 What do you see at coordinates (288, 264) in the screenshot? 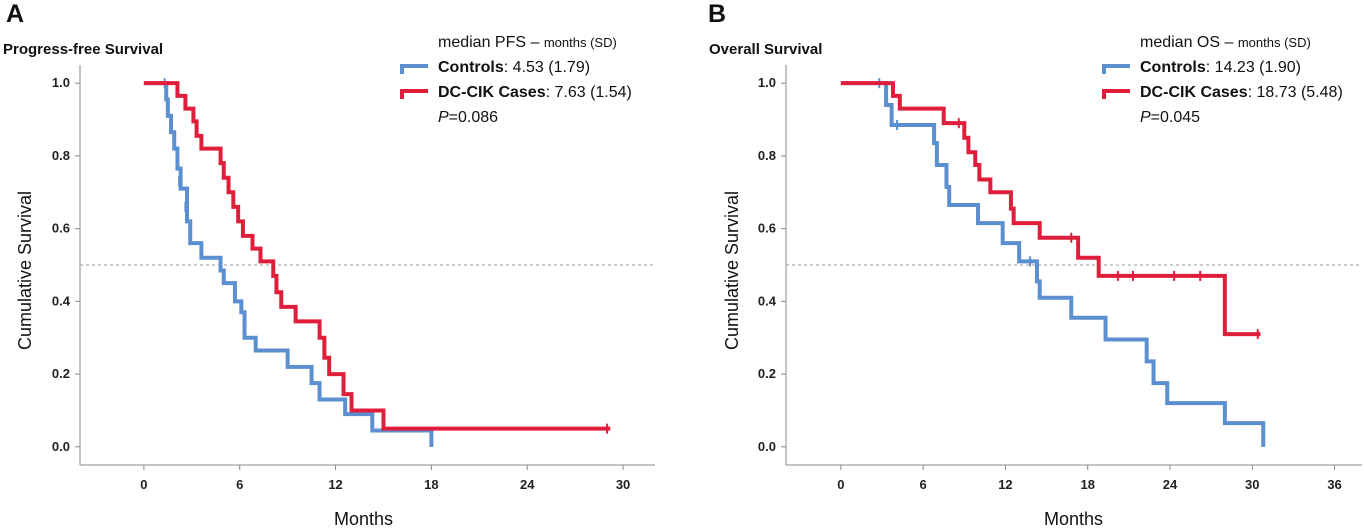
I see `survival-curve-controls` at bounding box center [288, 264].